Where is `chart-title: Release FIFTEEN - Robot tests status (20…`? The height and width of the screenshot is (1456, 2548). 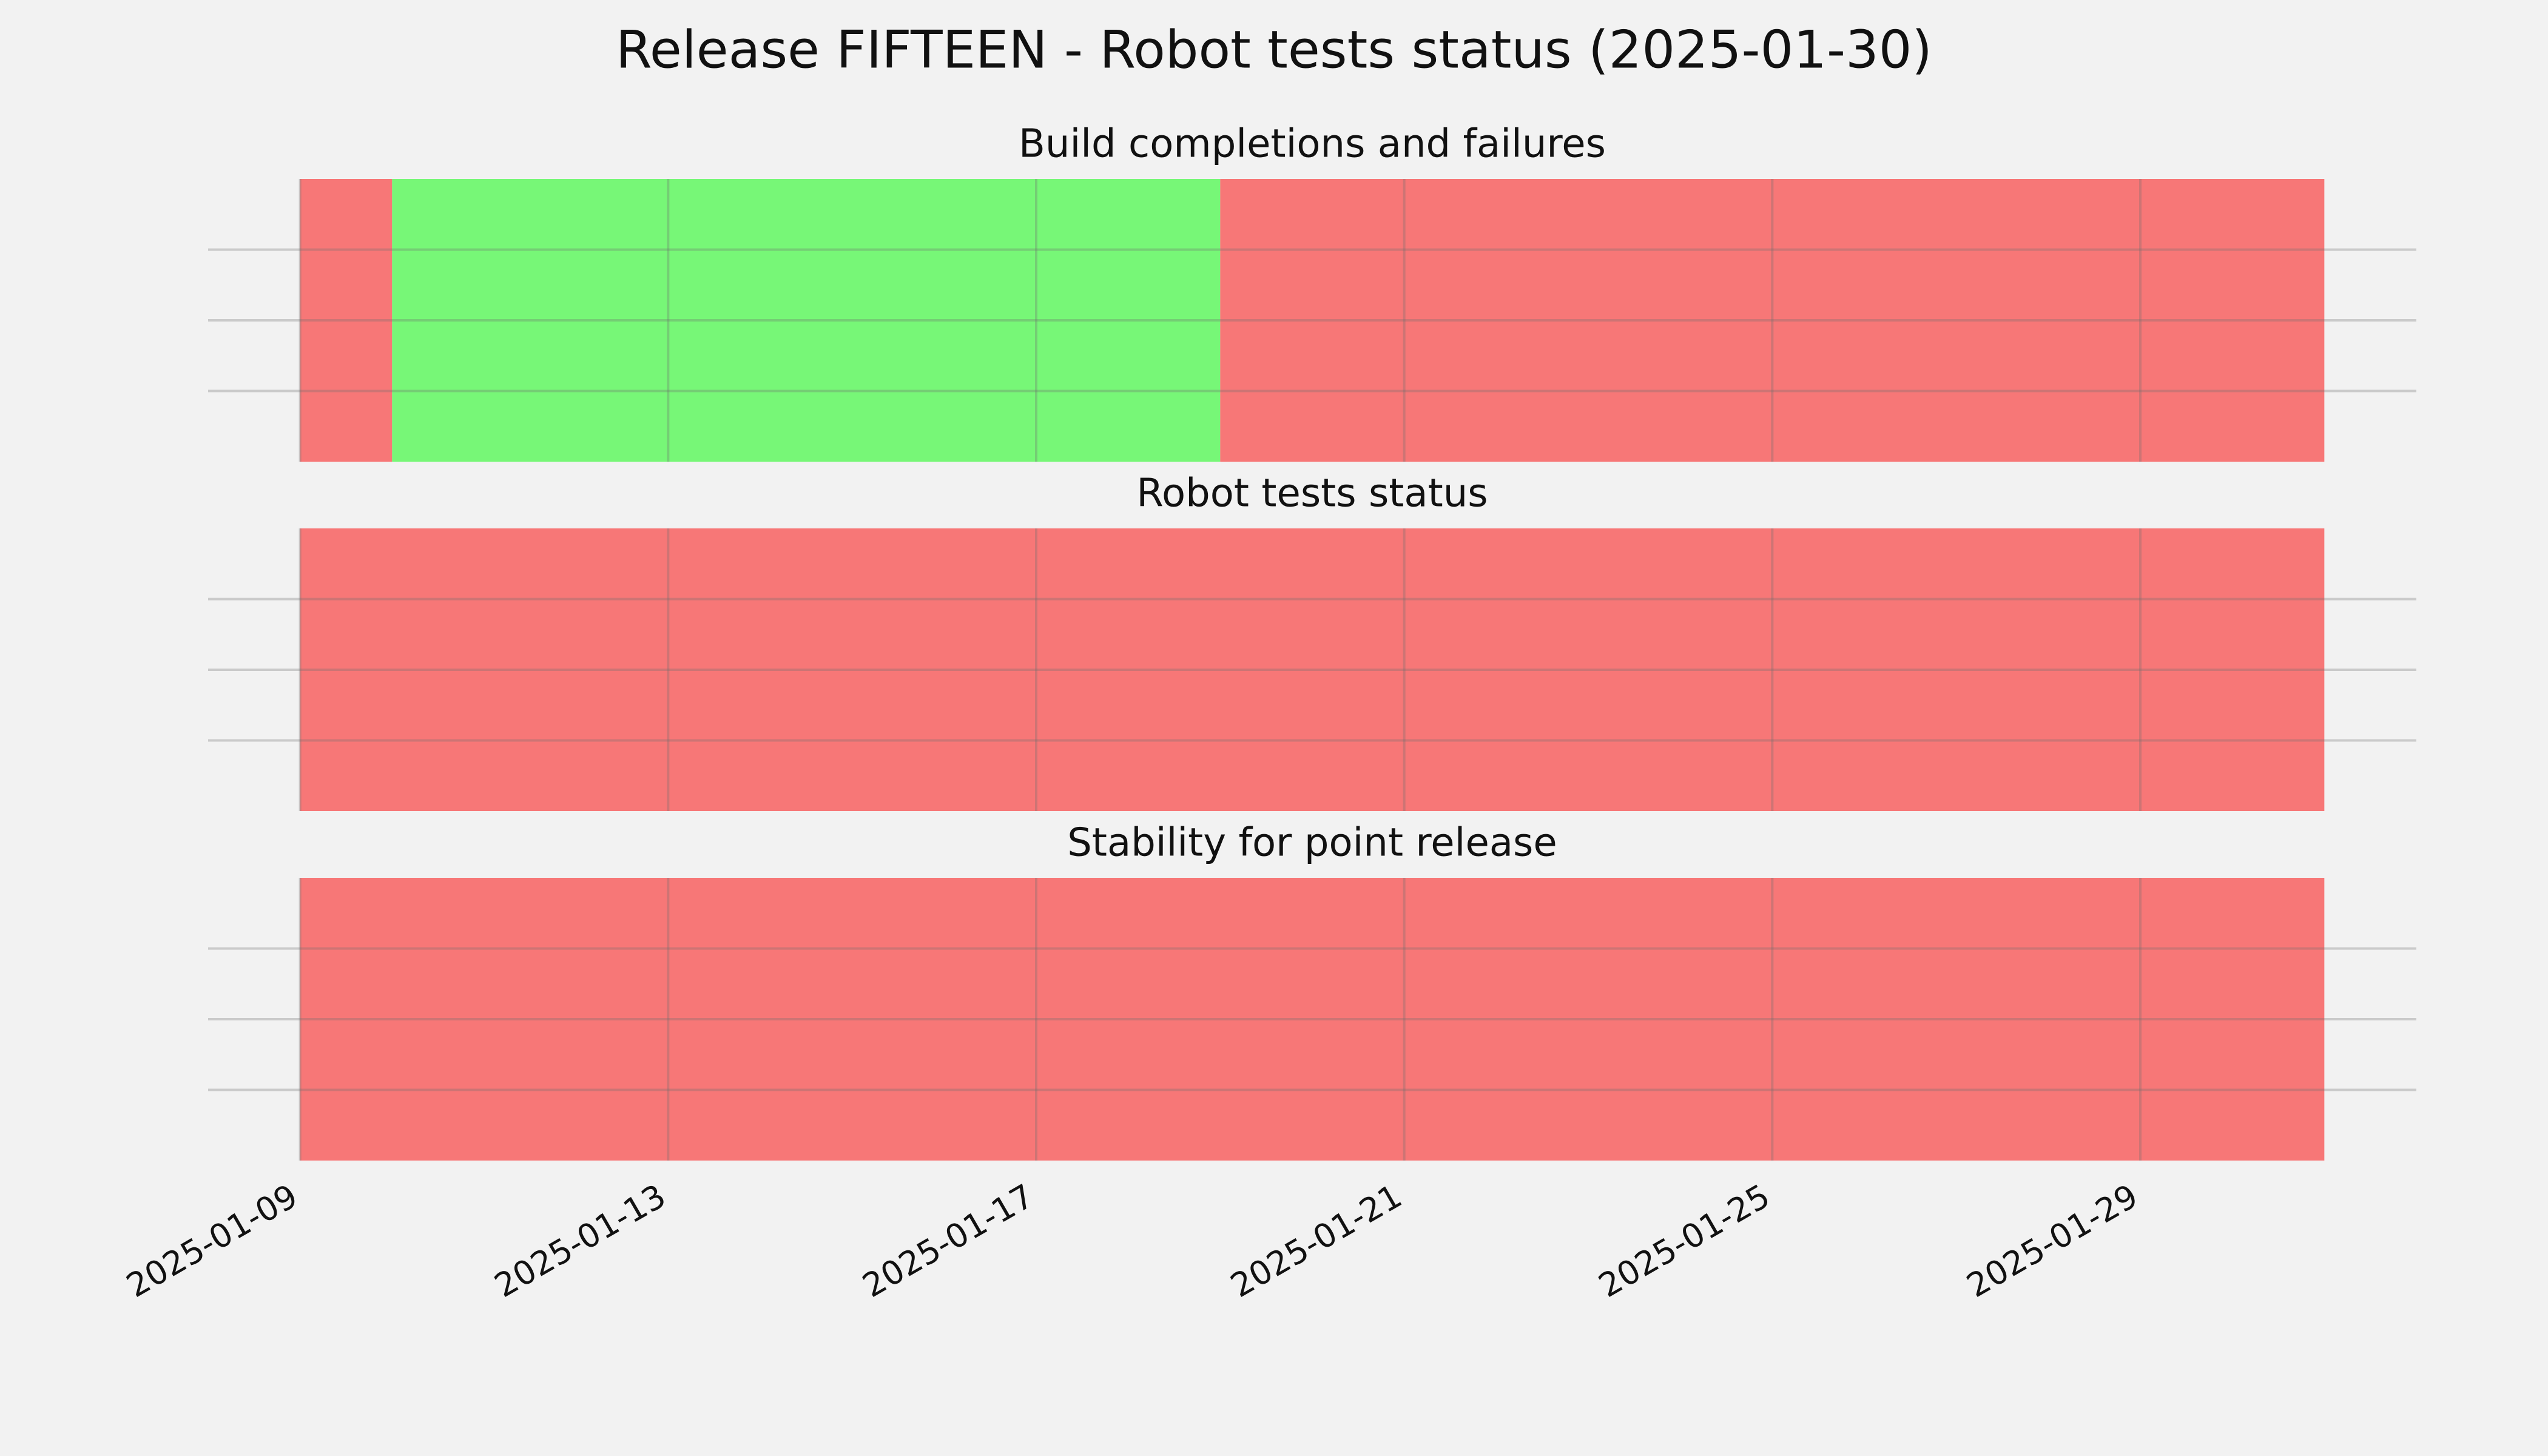
chart-title: Release FIFTEEN - Robot tests status (20… is located at coordinates (1274, 49).